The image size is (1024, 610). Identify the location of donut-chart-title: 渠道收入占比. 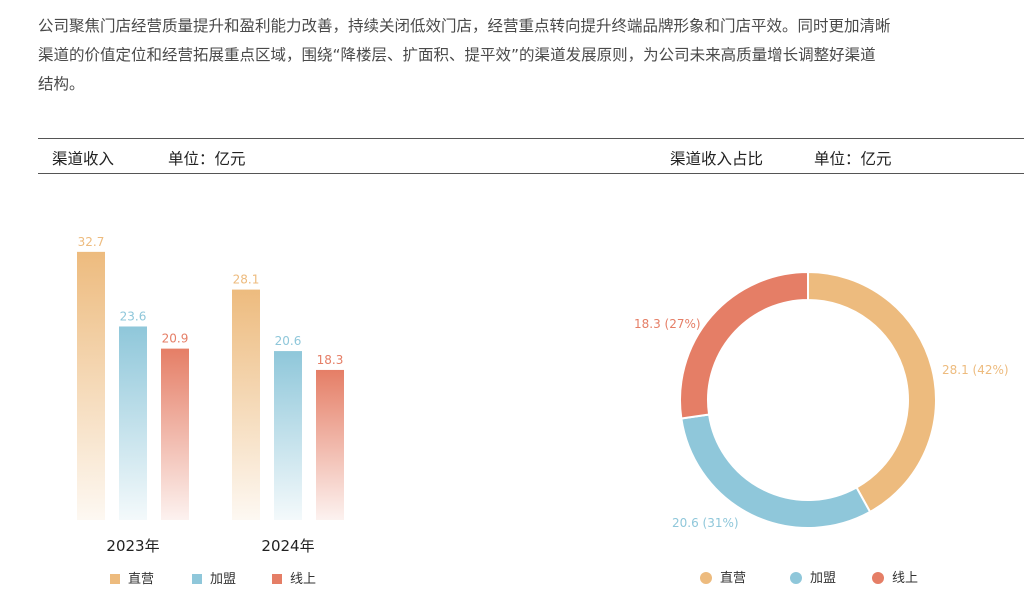
(717, 159).